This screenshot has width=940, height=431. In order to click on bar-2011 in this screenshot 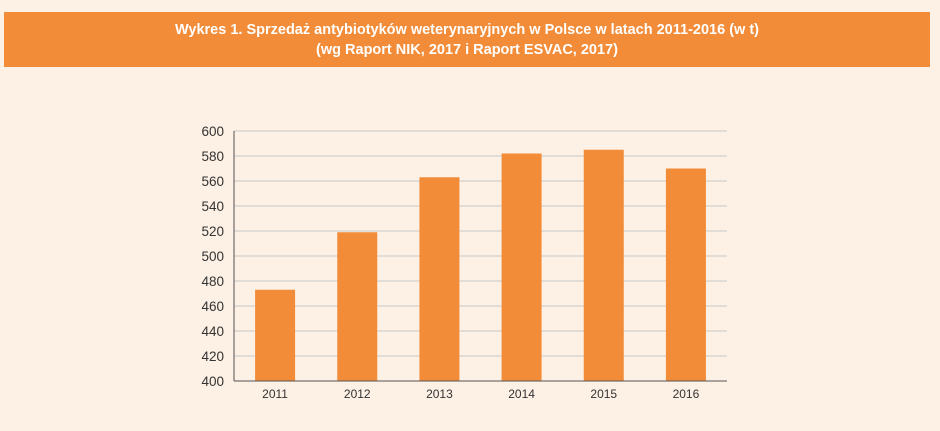, I will do `click(275, 335)`.